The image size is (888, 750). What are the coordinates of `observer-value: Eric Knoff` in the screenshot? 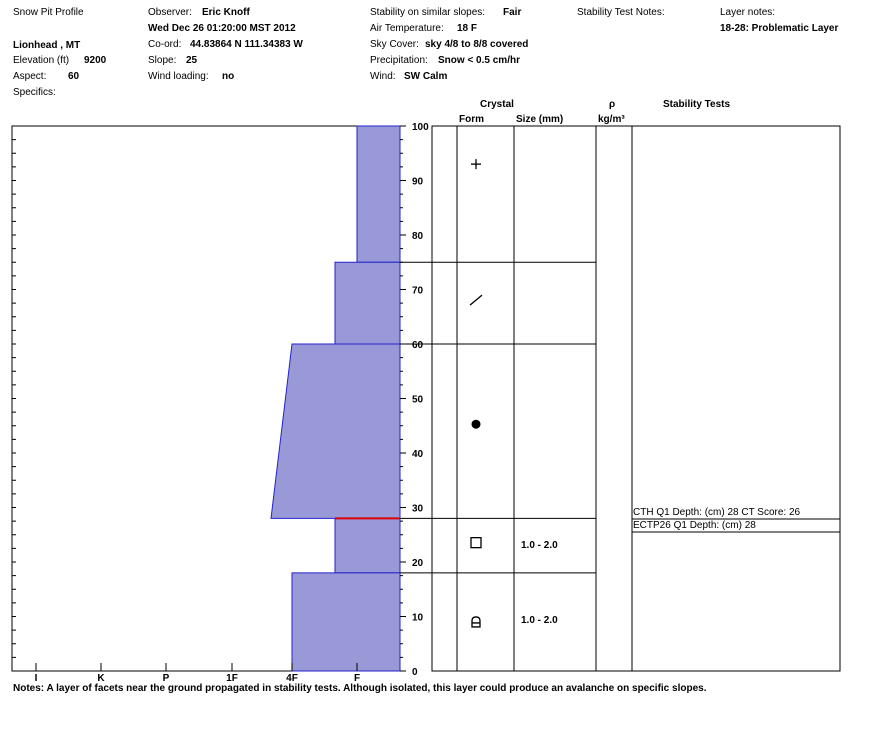 It's located at (226, 12).